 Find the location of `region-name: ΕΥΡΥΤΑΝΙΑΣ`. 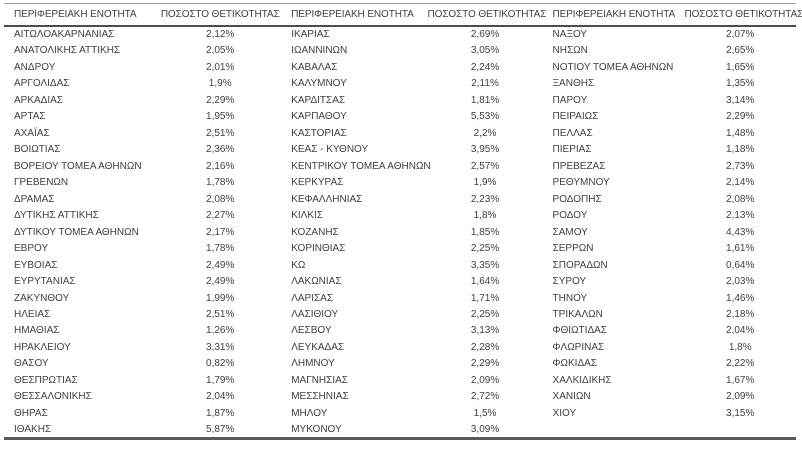

region-name: ΕΥΡΥΤΑΝΙΑΣ is located at coordinates (45, 282).